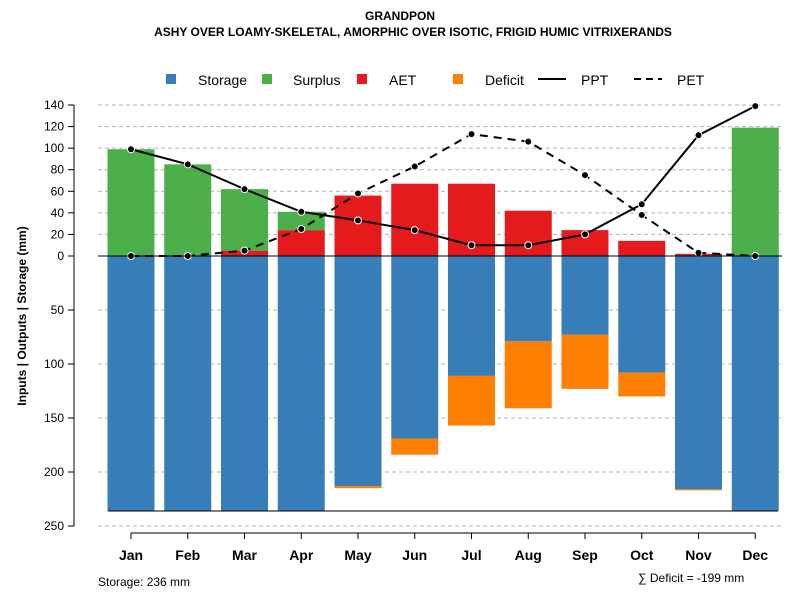 This screenshot has height=600, width=800. Describe the element at coordinates (222, 80) in the screenshot. I see `legend-label: Storage` at that location.